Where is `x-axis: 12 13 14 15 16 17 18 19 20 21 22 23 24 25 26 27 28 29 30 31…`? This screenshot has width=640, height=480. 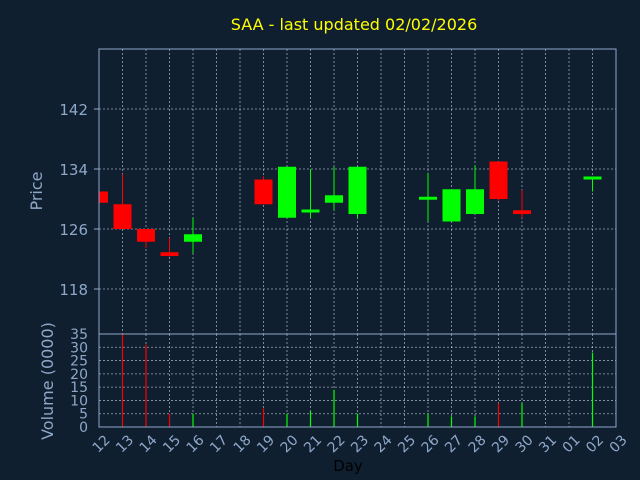
x-axis: 12 13 14 15 16 17 18 19 20 21 22 23 24 25 26 27 28 29 30 31… is located at coordinates (360, 444).